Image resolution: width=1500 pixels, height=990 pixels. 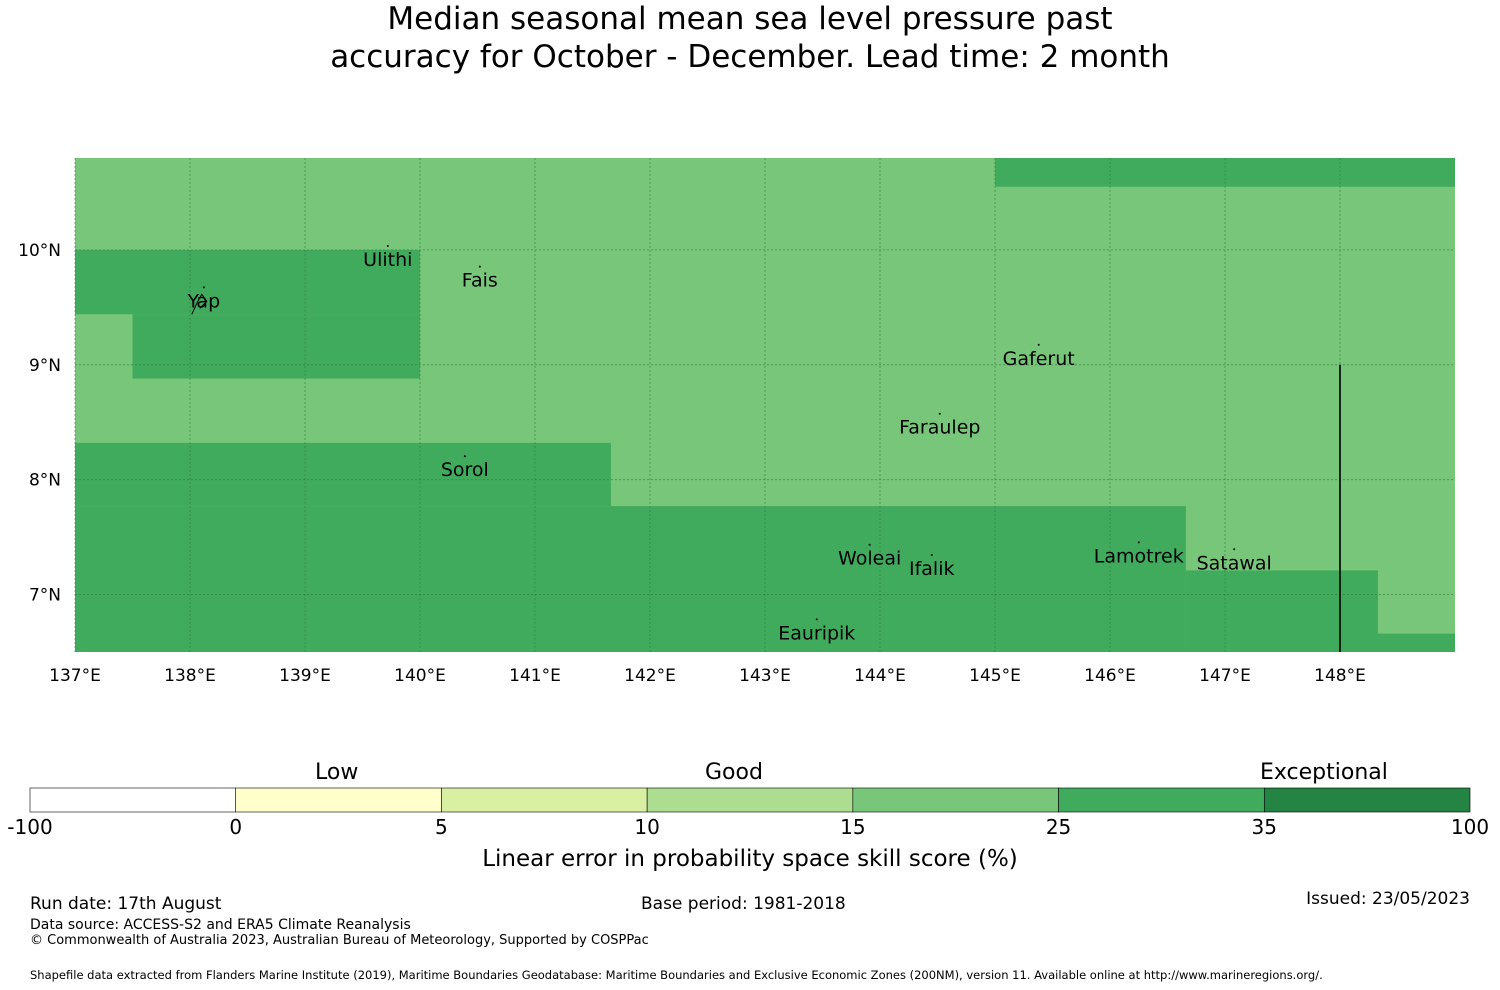 What do you see at coordinates (1110, 676) in the screenshot?
I see `longitude-tick-label: 146°E` at bounding box center [1110, 676].